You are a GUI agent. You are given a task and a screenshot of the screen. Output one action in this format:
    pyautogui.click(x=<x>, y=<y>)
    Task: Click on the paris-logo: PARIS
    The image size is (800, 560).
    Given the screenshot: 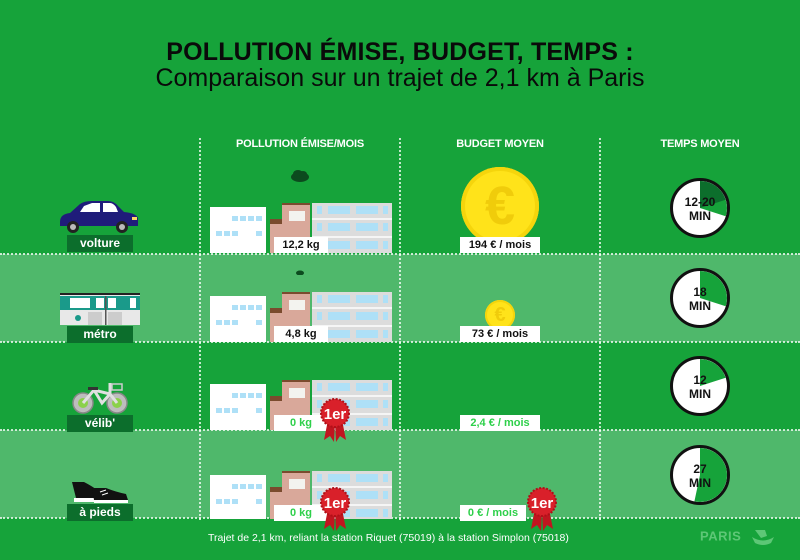 What is the action you would take?
    pyautogui.click(x=737, y=537)
    